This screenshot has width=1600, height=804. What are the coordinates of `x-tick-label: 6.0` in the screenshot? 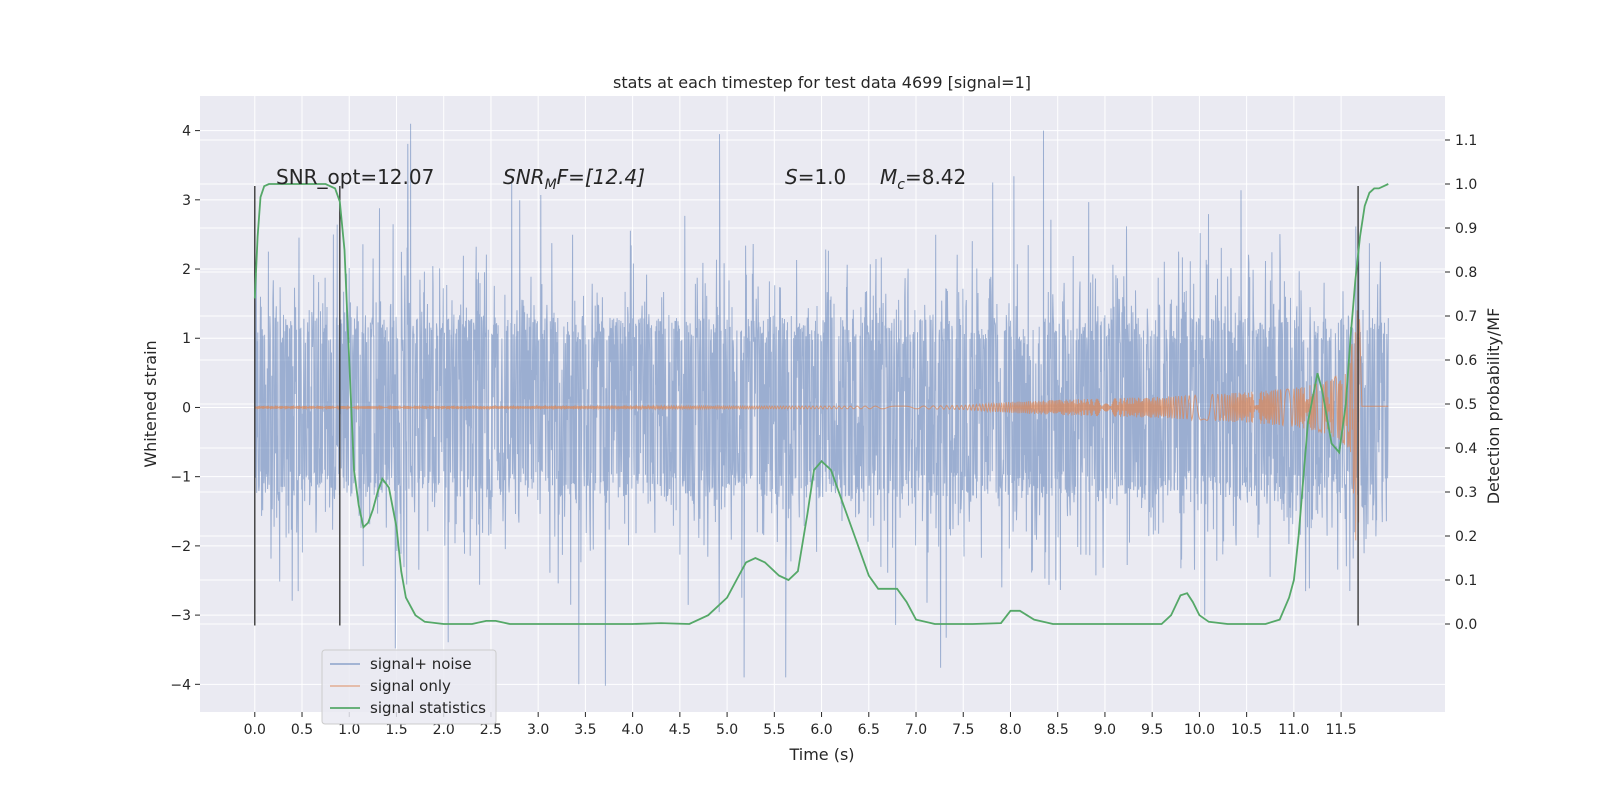 It's located at (821, 730).